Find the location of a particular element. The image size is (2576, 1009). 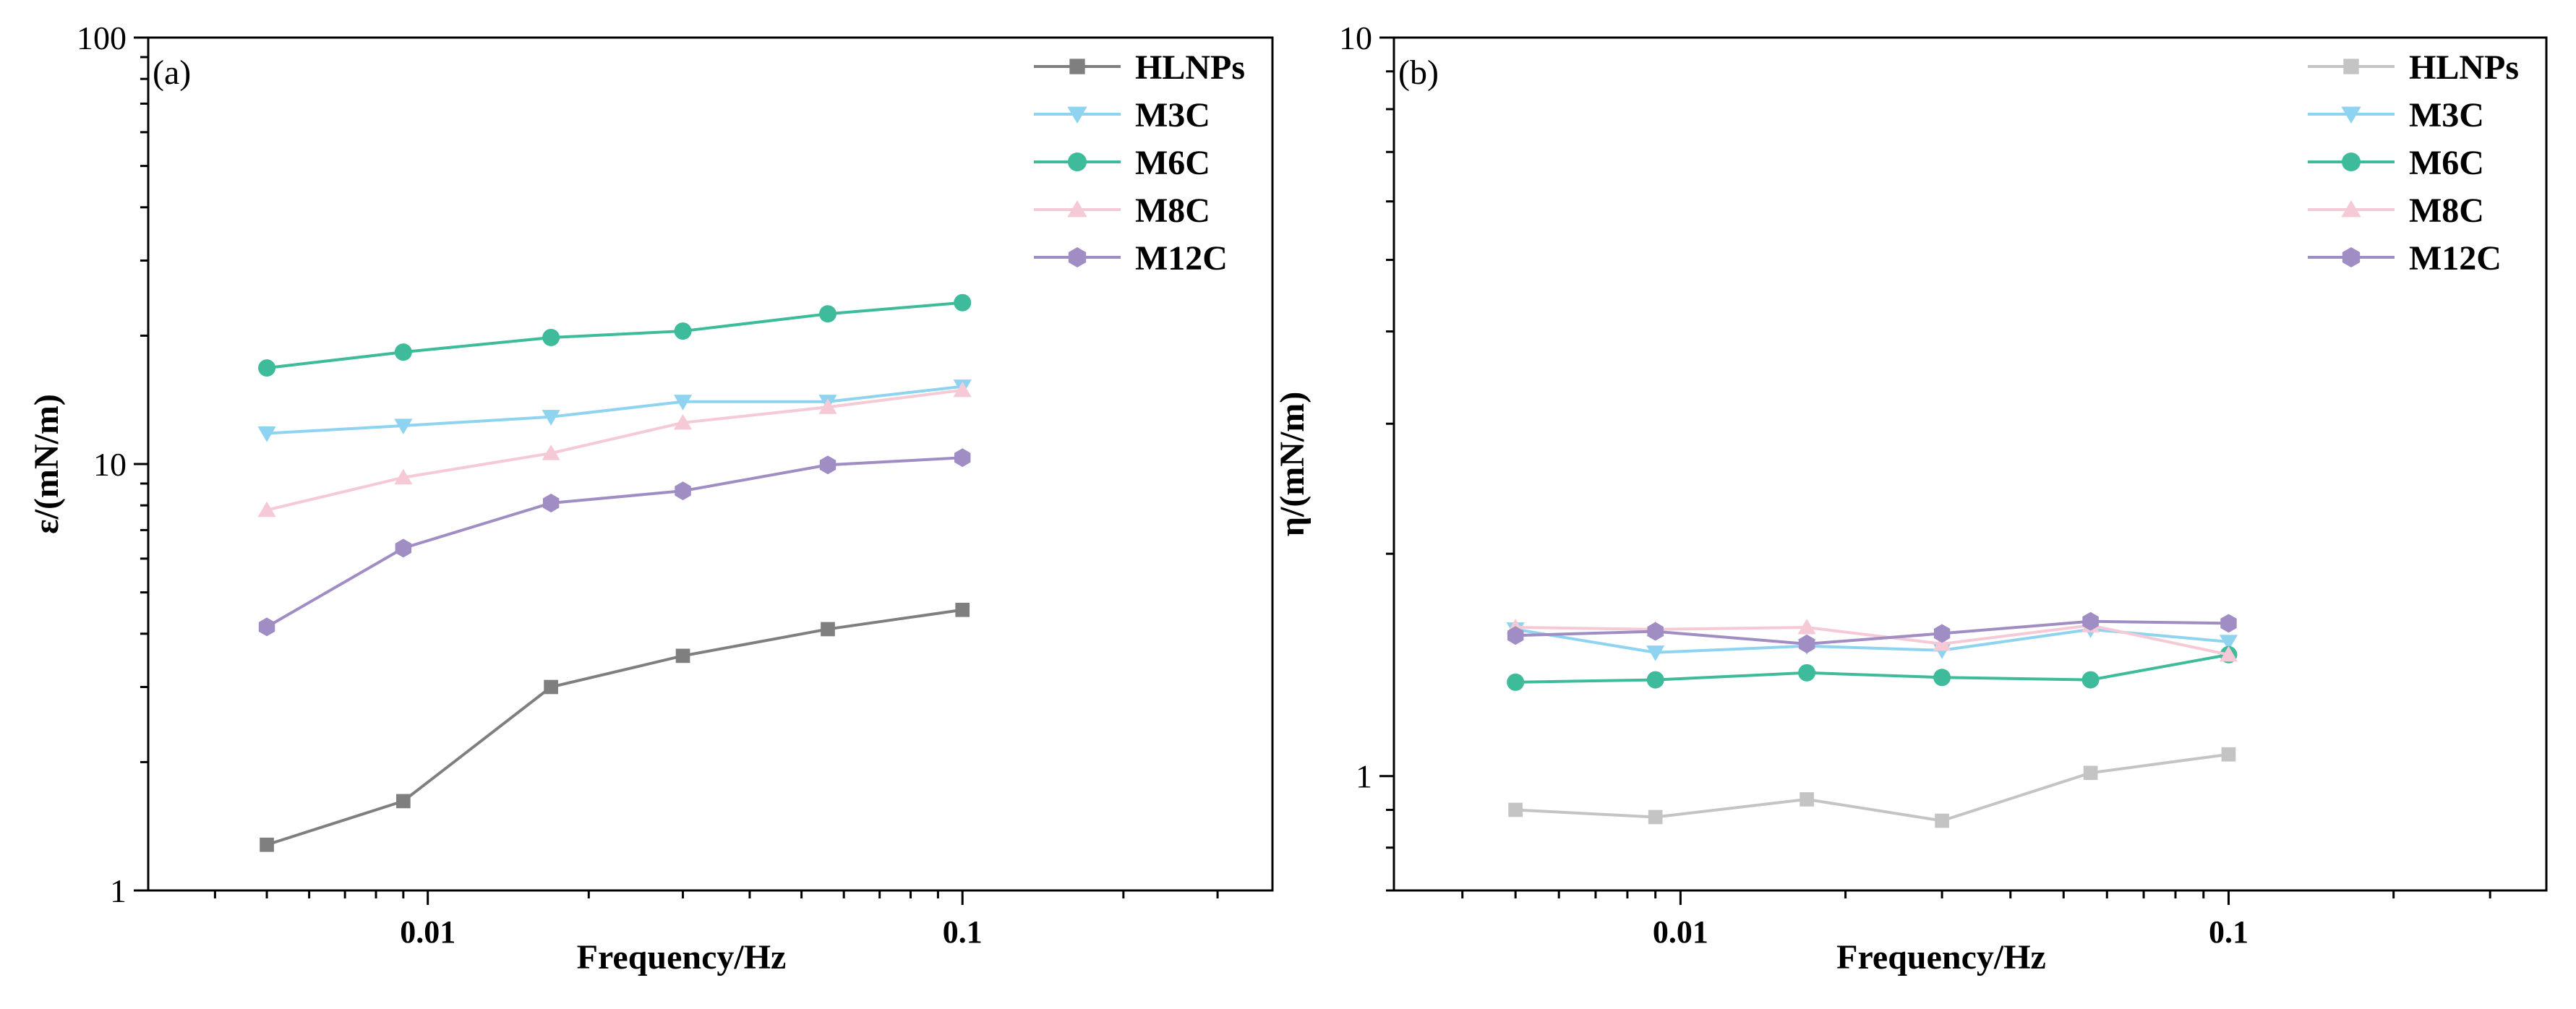

y-axis-title: ε/(mN/m) is located at coordinates (46, 464).